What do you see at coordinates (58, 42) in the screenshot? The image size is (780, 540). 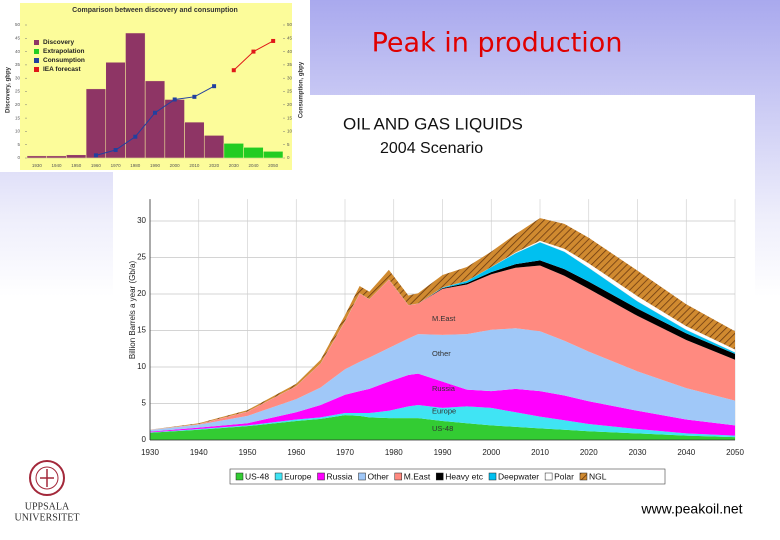 I see `legend-label: Discovery` at bounding box center [58, 42].